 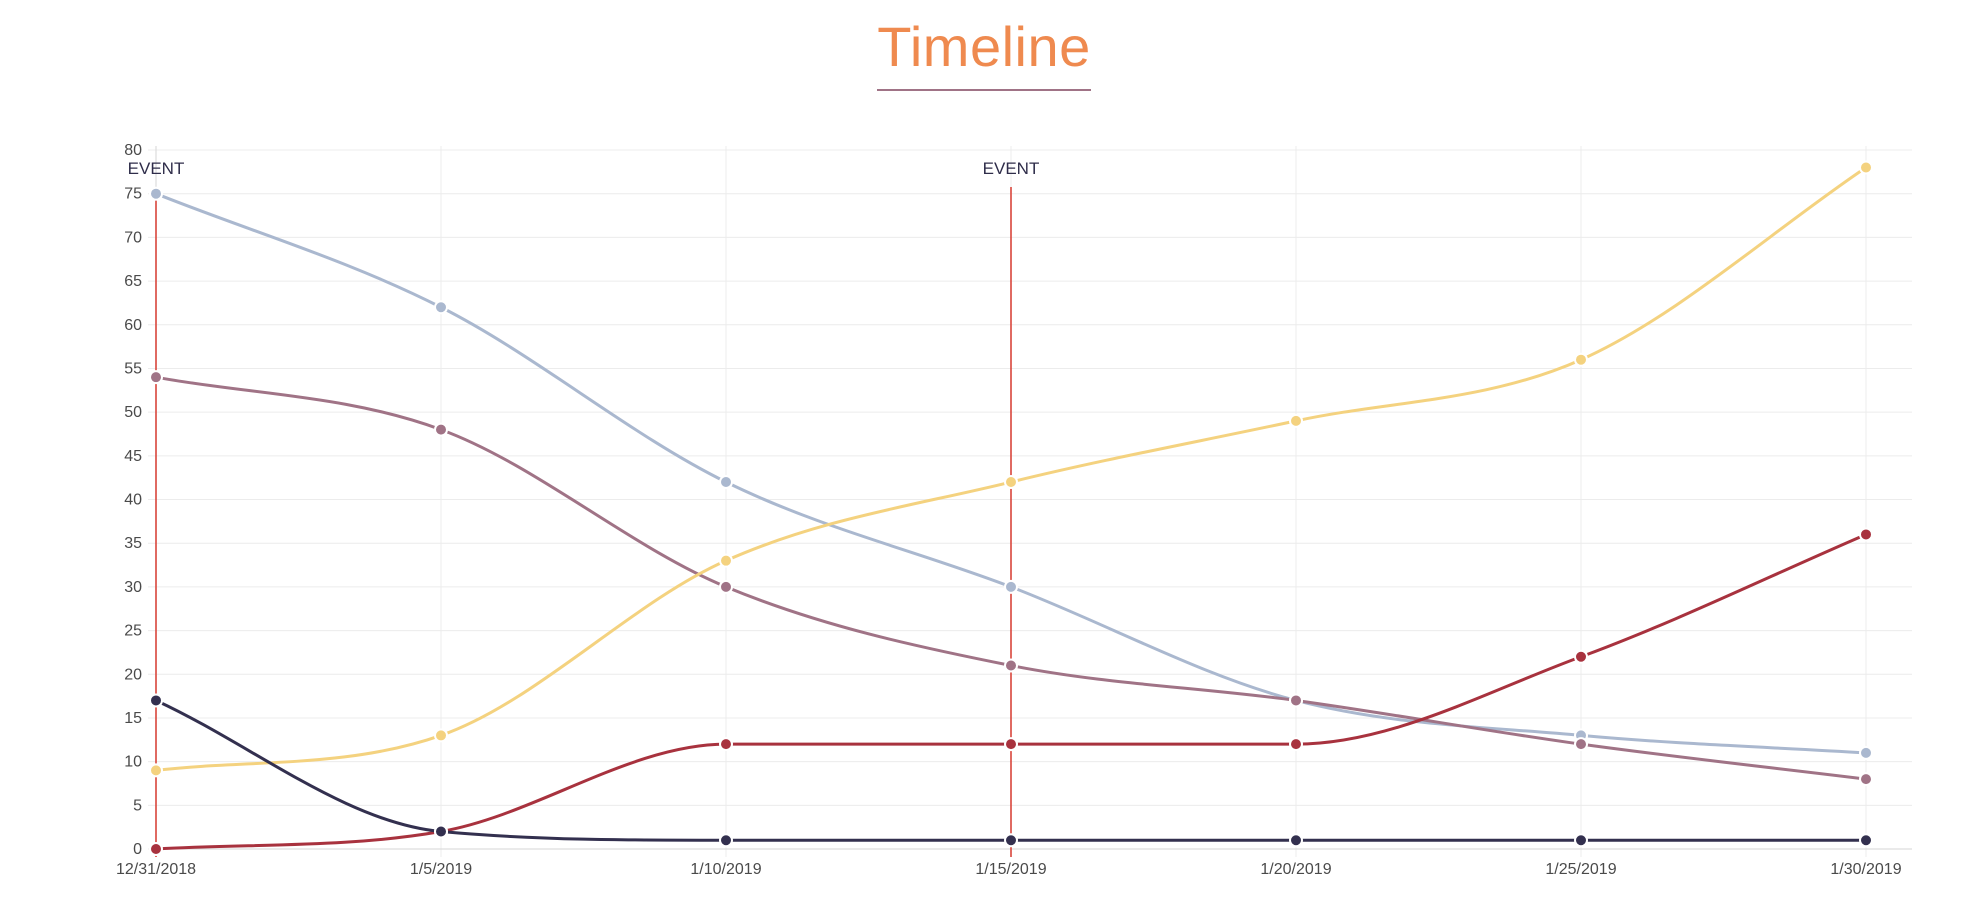 What do you see at coordinates (156, 869) in the screenshot?
I see `x-tick-label: 12/31/2018` at bounding box center [156, 869].